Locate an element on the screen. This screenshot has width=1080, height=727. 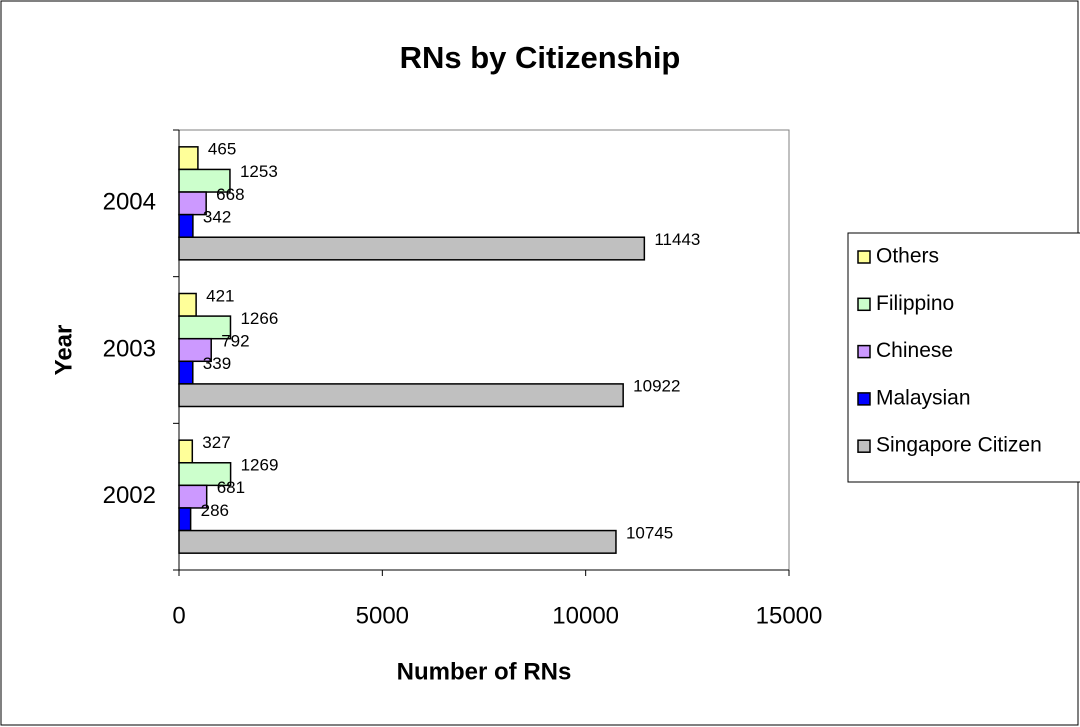
x-tick-label: 15000 is located at coordinates (789, 615).